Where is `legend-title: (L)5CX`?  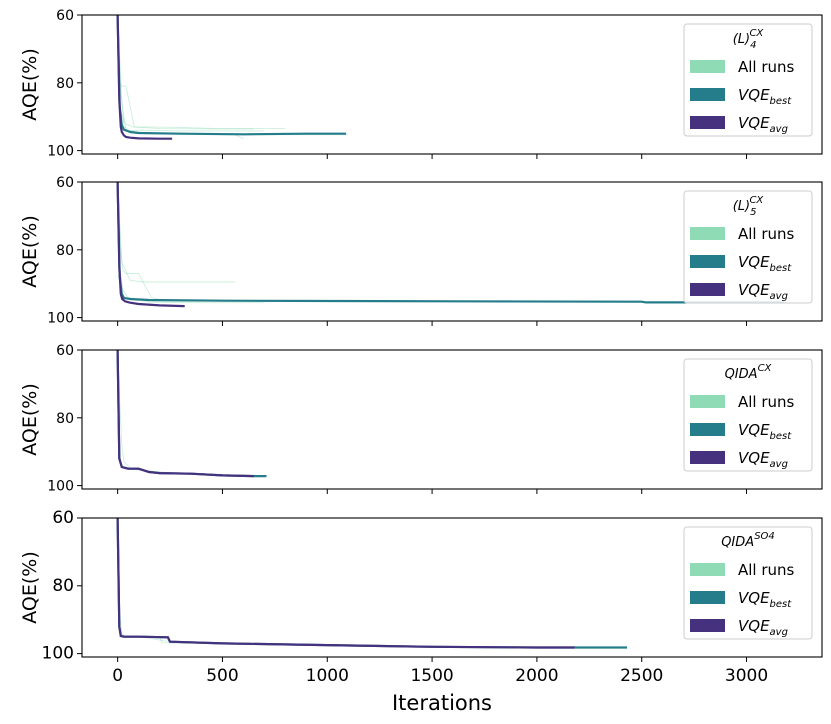
legend-title: (L)5CX is located at coordinates (749, 206).